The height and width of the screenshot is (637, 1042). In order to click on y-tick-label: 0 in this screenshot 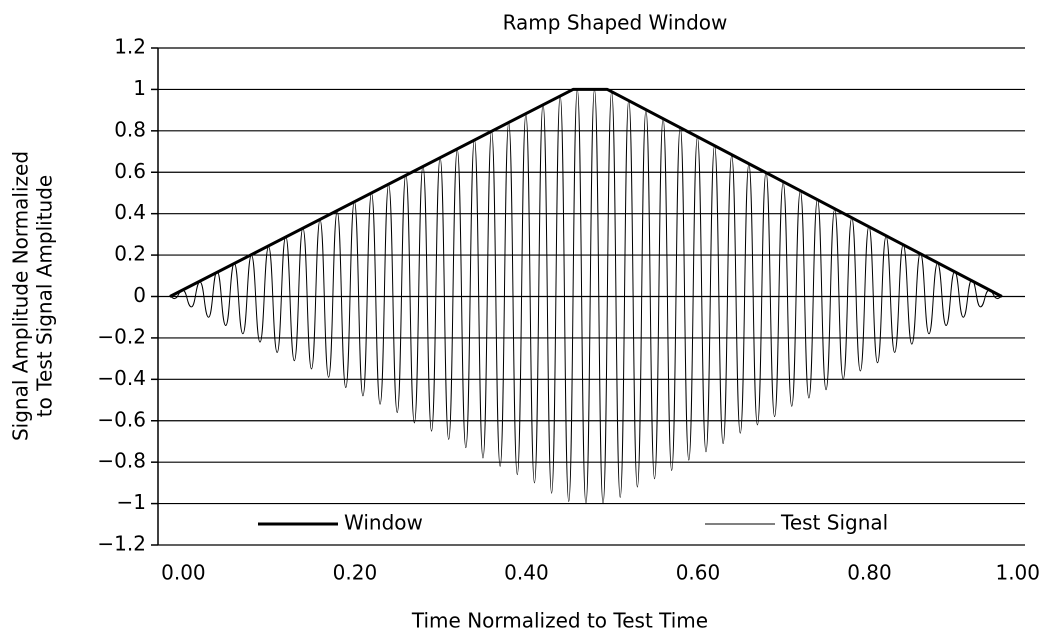, I will do `click(139, 295)`.